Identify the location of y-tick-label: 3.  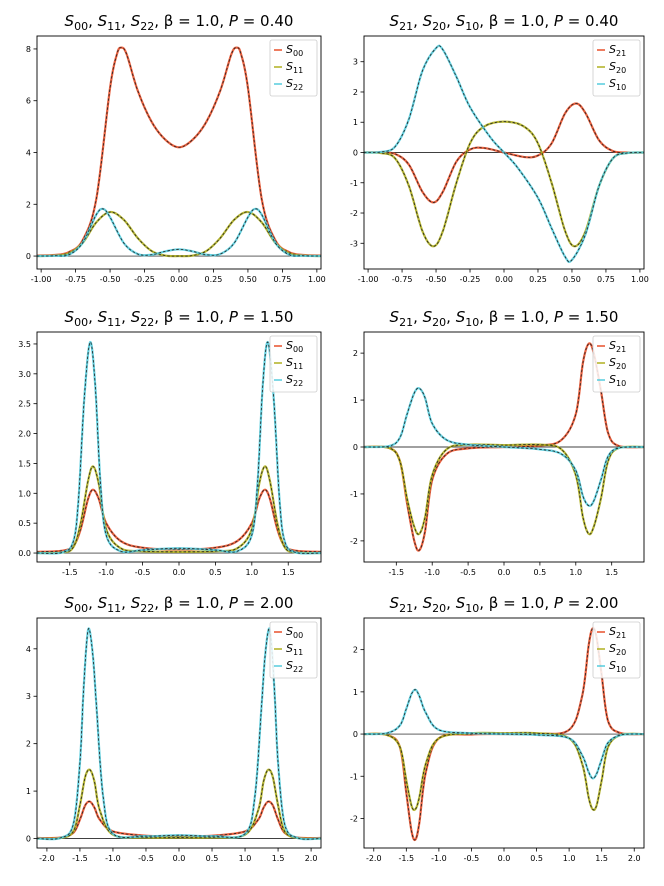
(355, 62).